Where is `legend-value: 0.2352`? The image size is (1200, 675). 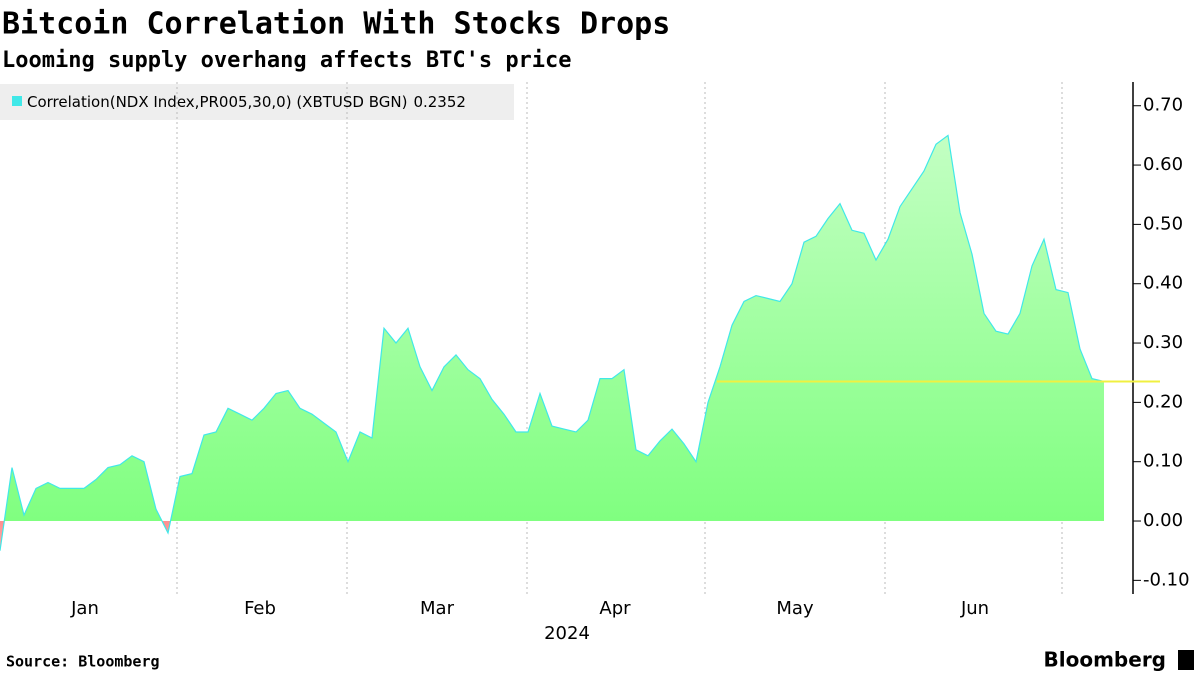
legend-value: 0.2352 is located at coordinates (439, 102).